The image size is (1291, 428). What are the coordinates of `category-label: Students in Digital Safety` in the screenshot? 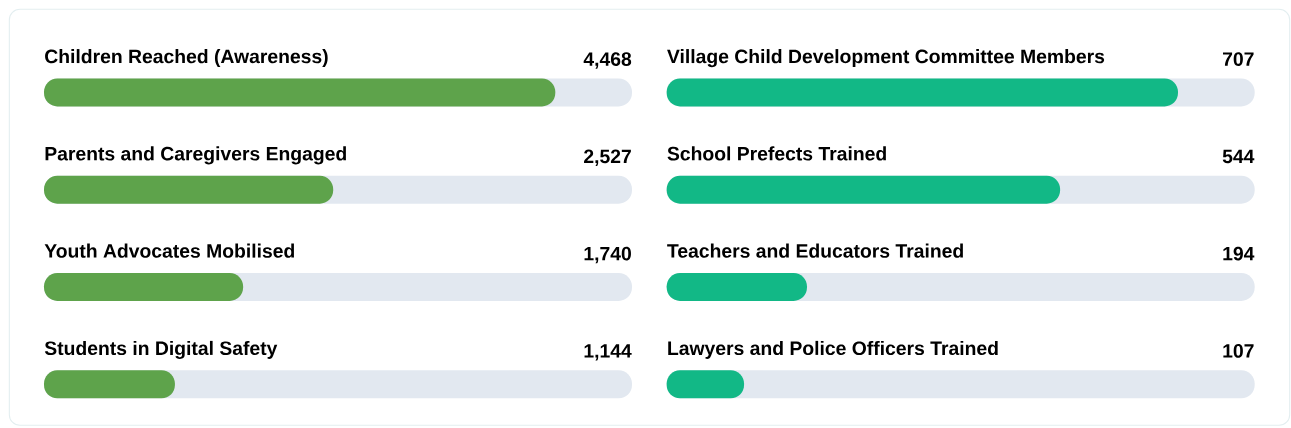 It's located at (161, 349).